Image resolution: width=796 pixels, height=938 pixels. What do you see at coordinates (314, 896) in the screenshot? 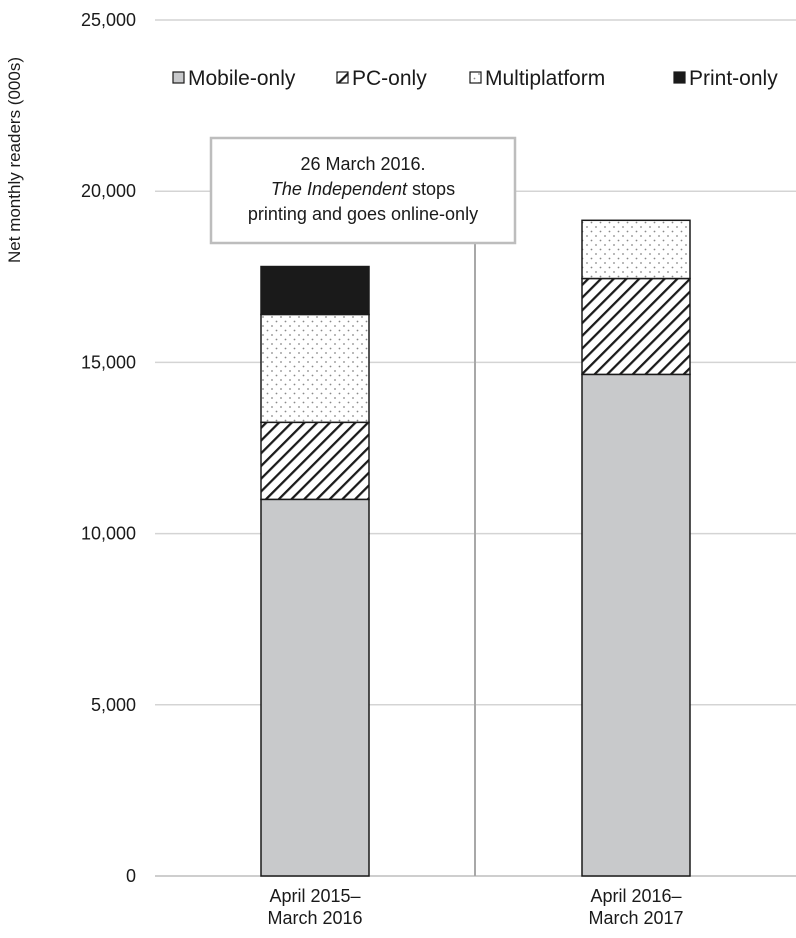
I see `x-tick-label: April 2015–` at bounding box center [314, 896].